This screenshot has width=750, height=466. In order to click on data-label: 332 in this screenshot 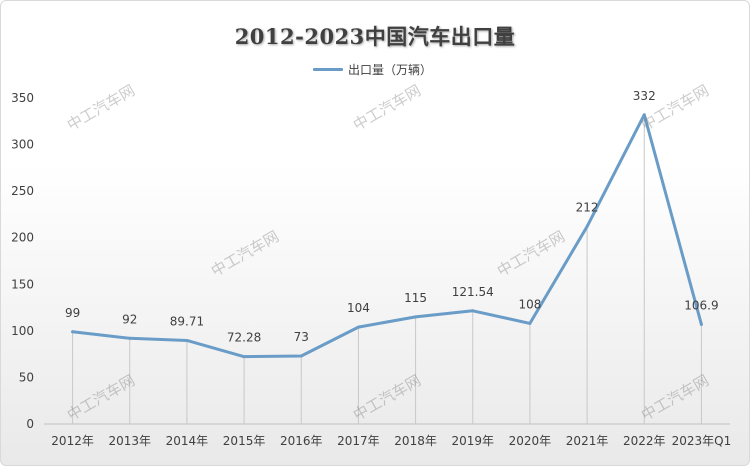, I will do `click(644, 96)`.